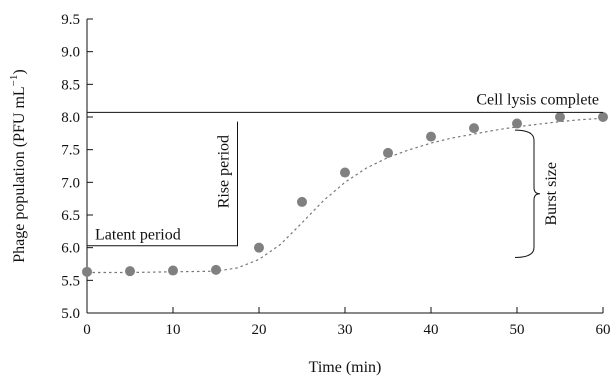 Image resolution: width=614 pixels, height=381 pixels. I want to click on rise-period-label: Rise period, so click(224, 171).